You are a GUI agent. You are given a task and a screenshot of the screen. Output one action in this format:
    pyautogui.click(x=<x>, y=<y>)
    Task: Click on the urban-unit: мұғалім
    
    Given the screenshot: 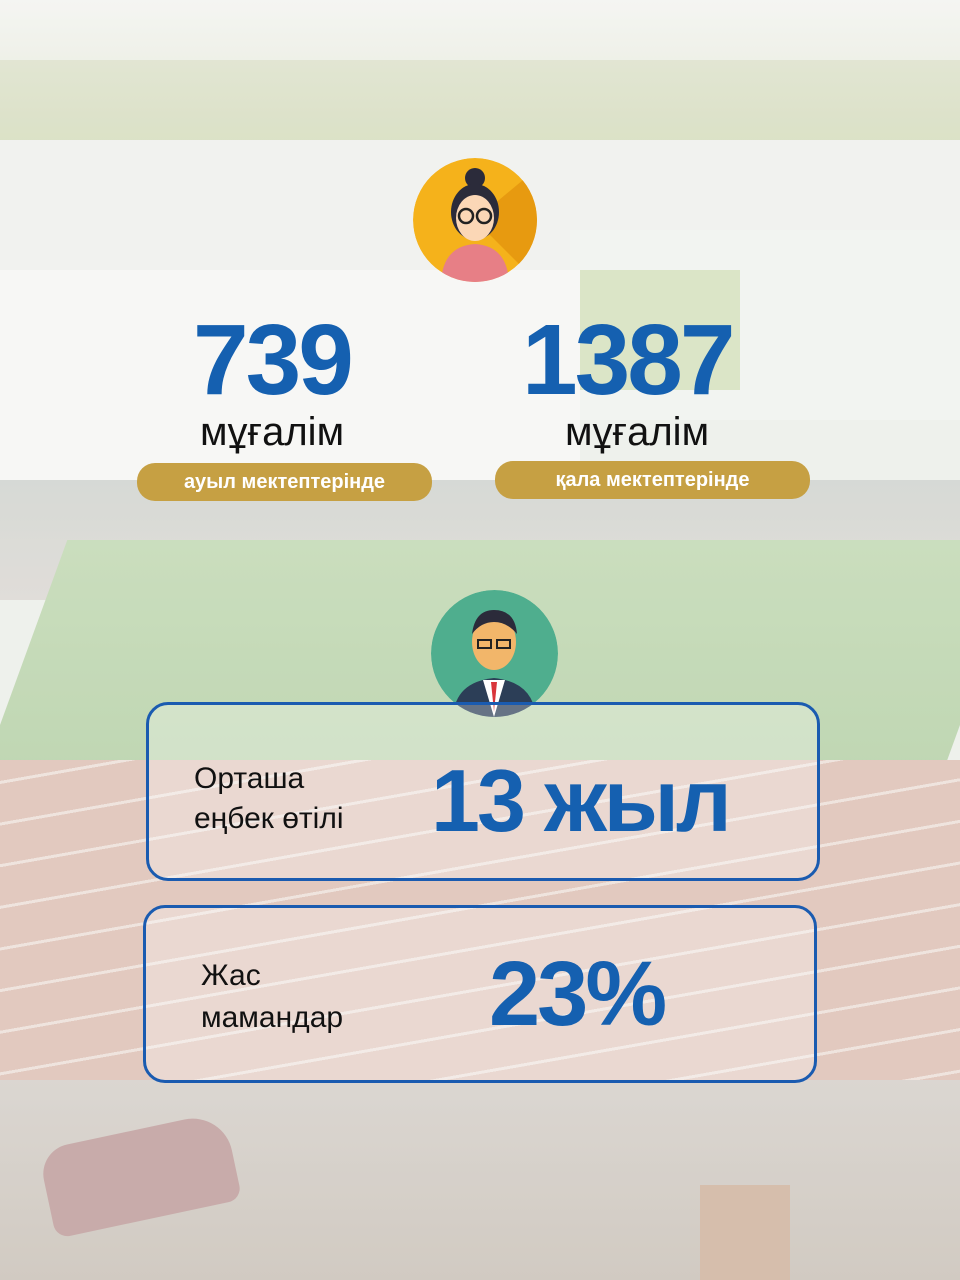 What is the action you would take?
    pyautogui.click(x=637, y=432)
    